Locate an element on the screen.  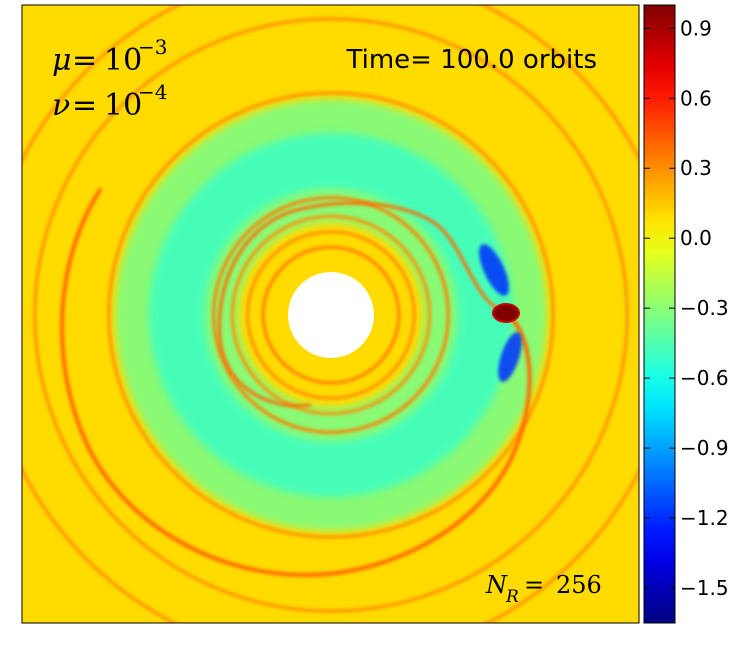
nr-subscript: R is located at coordinates (512, 597).